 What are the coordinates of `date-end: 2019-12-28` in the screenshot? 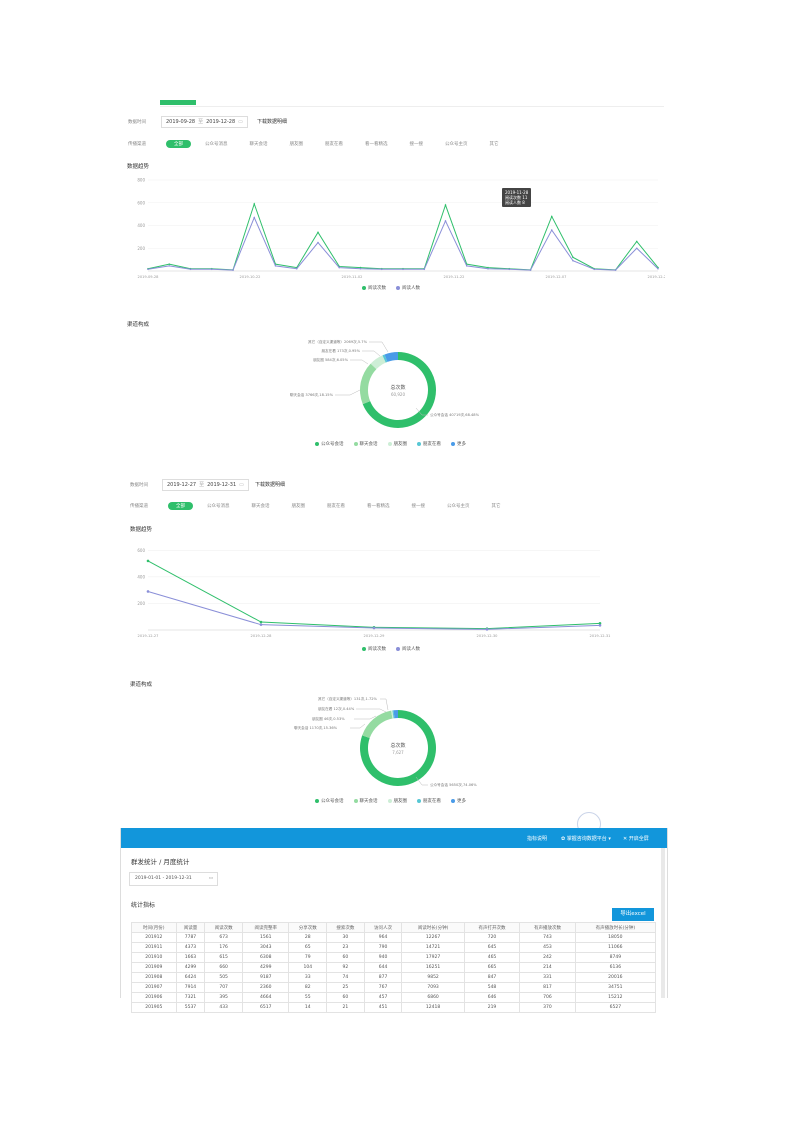 It's located at (221, 122).